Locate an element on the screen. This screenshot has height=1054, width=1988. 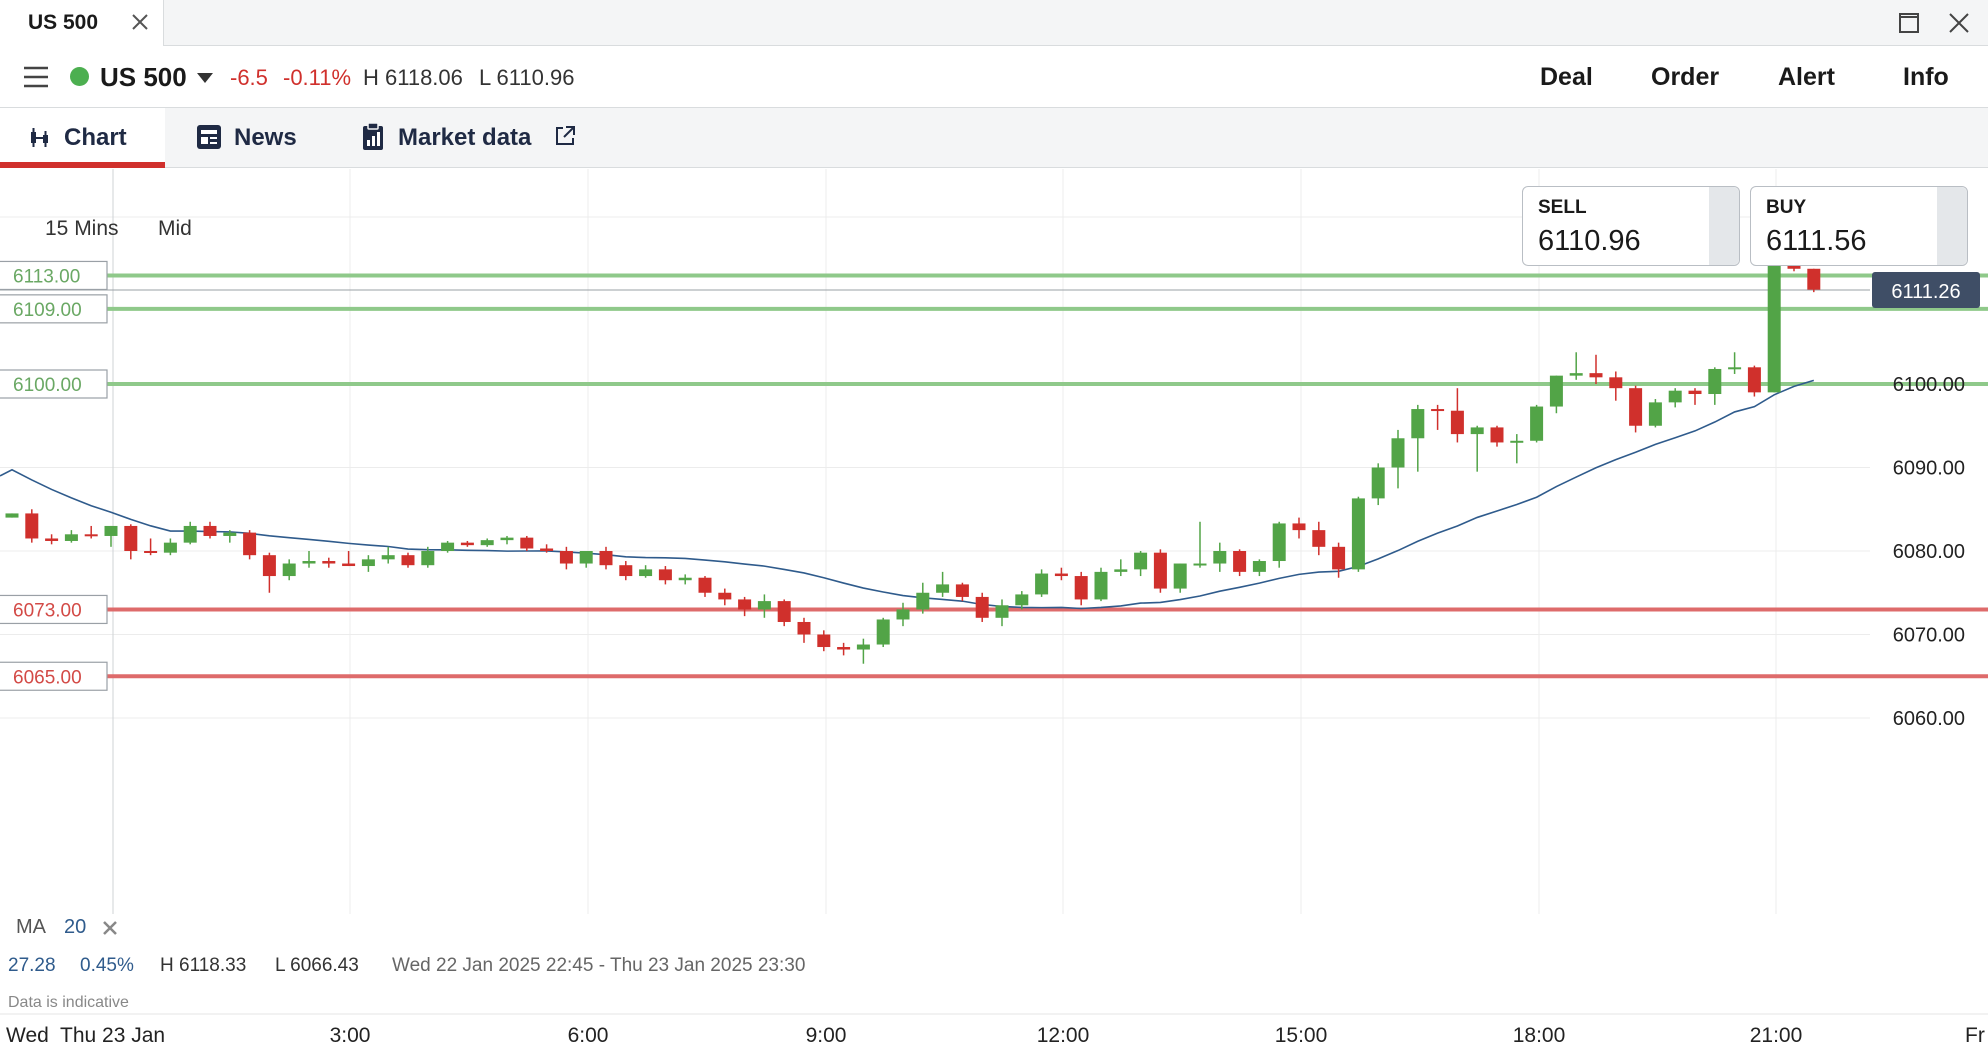
instrument-dropdown-icon is located at coordinates (205, 78).